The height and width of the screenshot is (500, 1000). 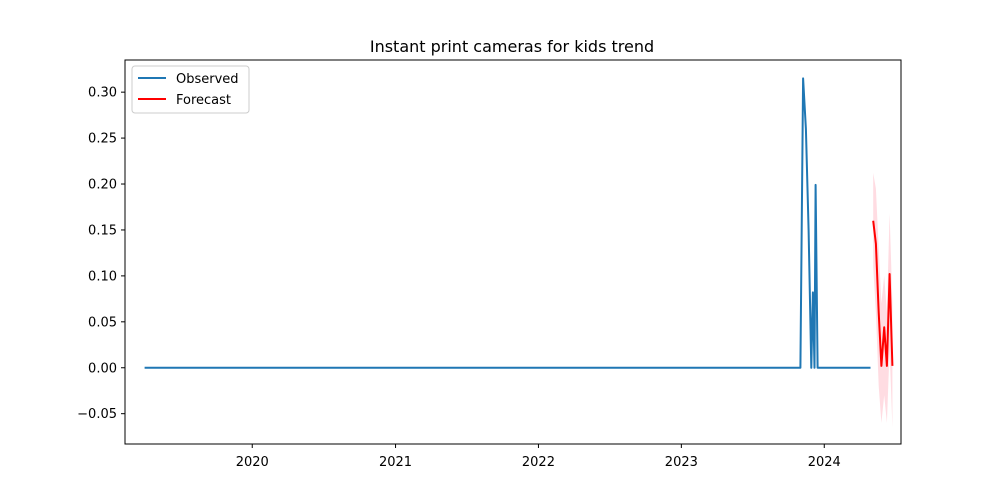 What do you see at coordinates (512, 46) in the screenshot?
I see `chart-title: Instant print cameras for kids trend` at bounding box center [512, 46].